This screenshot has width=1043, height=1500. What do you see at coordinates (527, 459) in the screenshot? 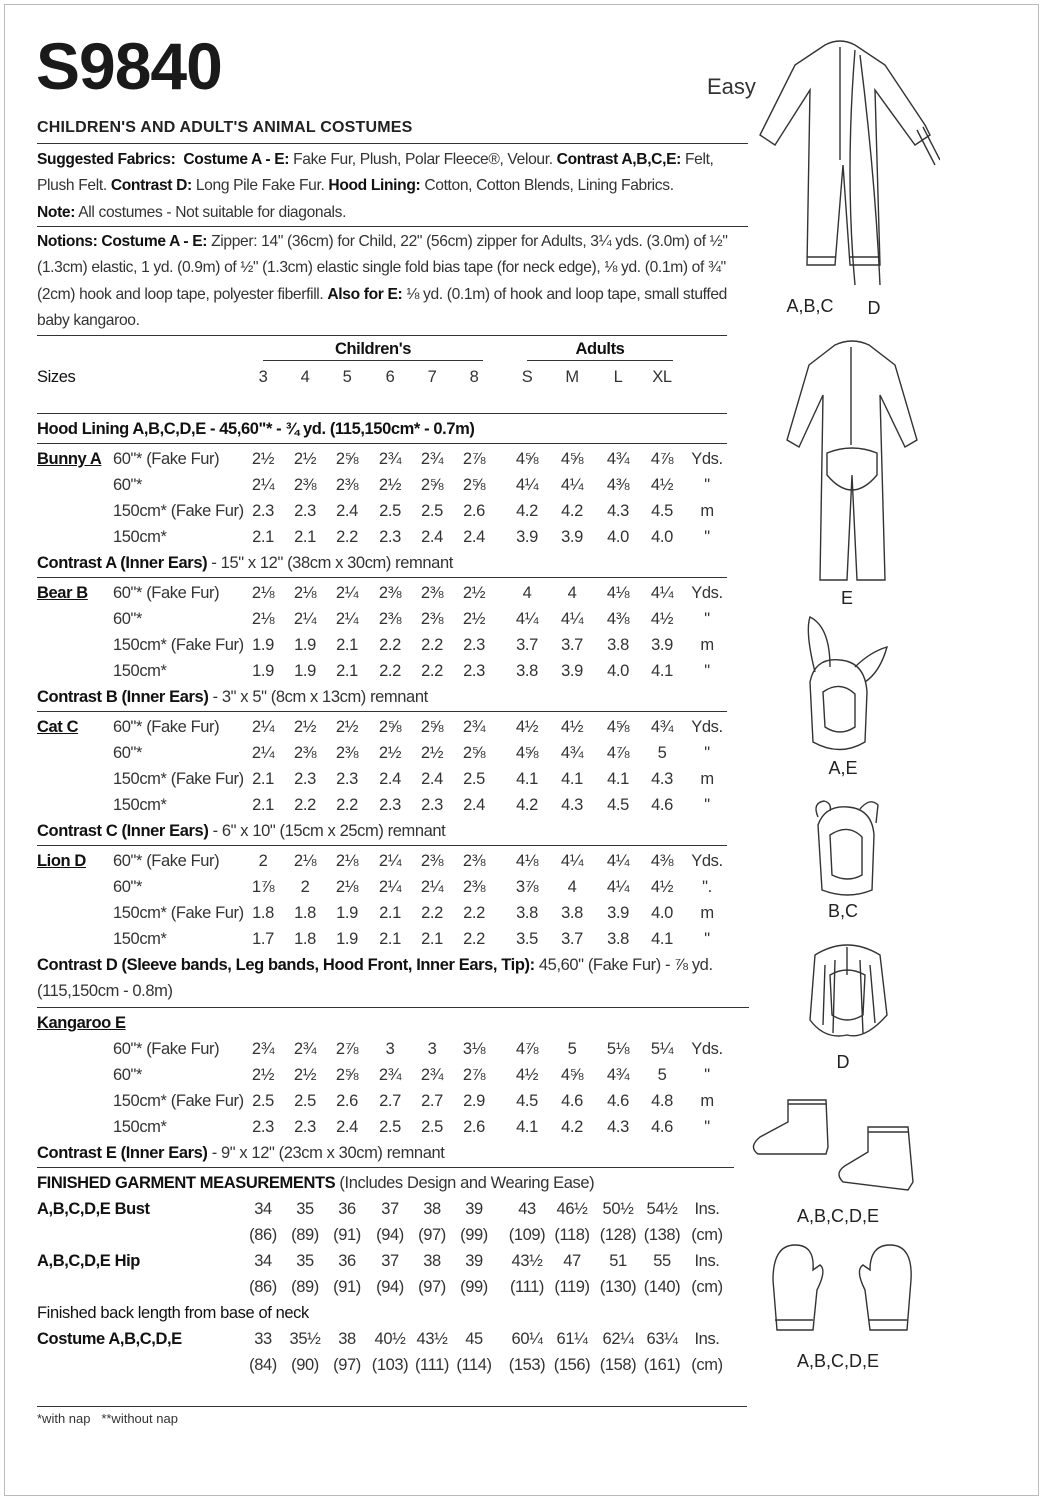
I see `size-value: 4⅝` at bounding box center [527, 459].